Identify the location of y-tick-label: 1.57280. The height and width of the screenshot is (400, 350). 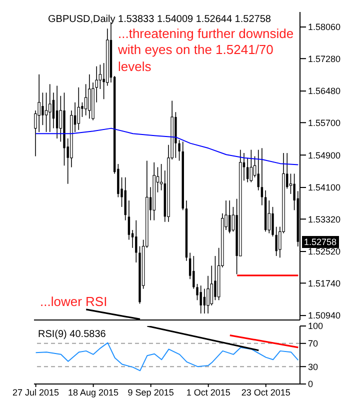
(324, 59).